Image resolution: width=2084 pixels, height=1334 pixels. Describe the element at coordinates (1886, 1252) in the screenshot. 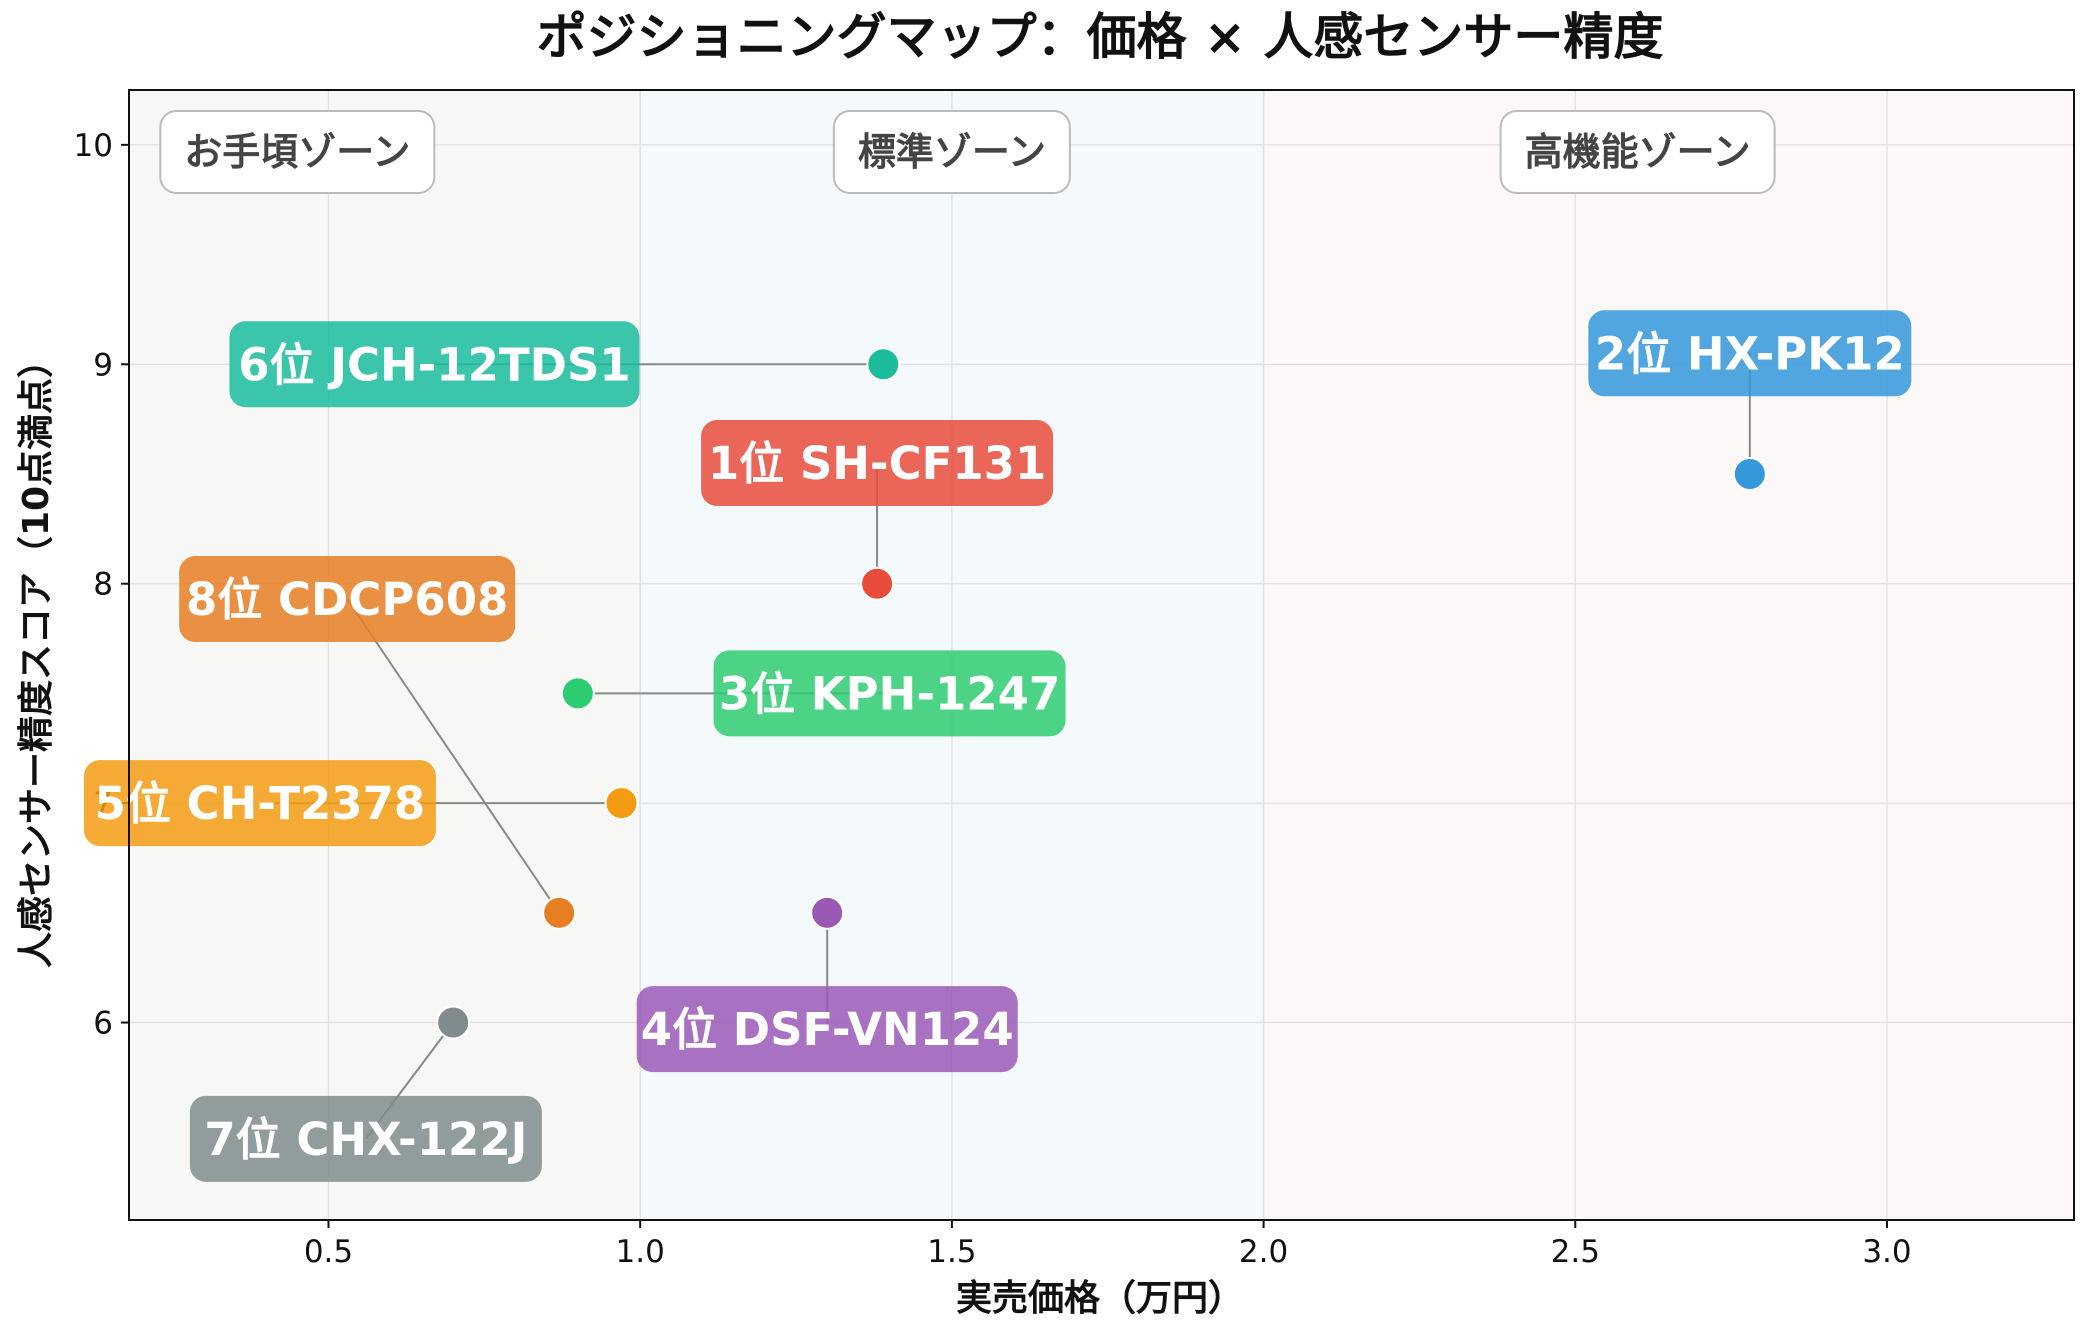

I see `x-tick-label: 3.0` at that location.